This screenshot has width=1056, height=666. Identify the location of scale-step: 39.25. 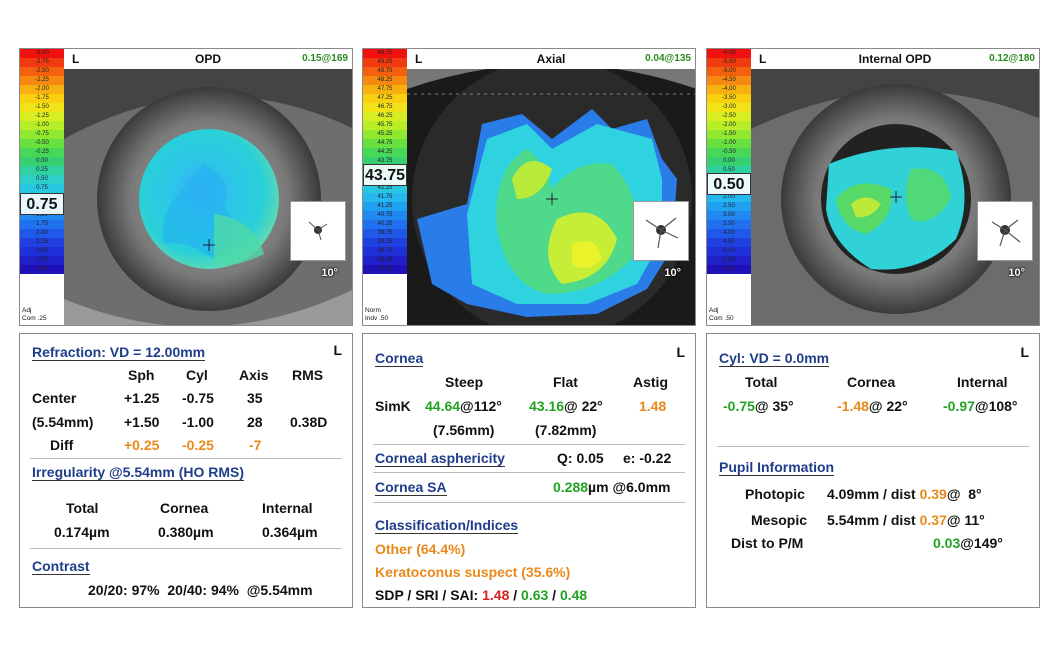
(385, 242).